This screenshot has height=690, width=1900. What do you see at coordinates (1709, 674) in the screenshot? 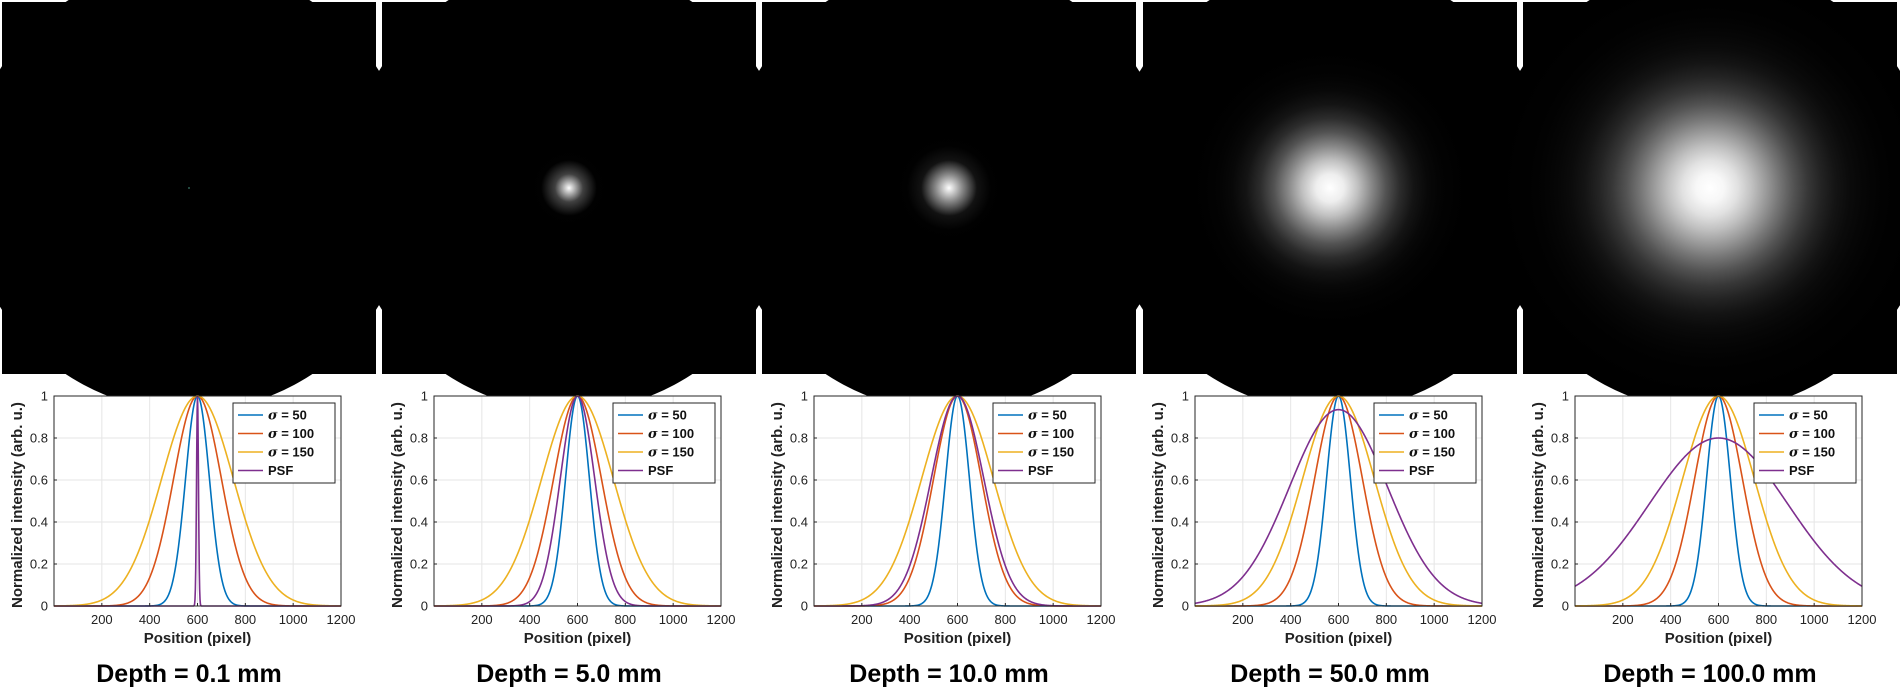
I see `depth-caption: Depth = 100.0 mm` at bounding box center [1709, 674].